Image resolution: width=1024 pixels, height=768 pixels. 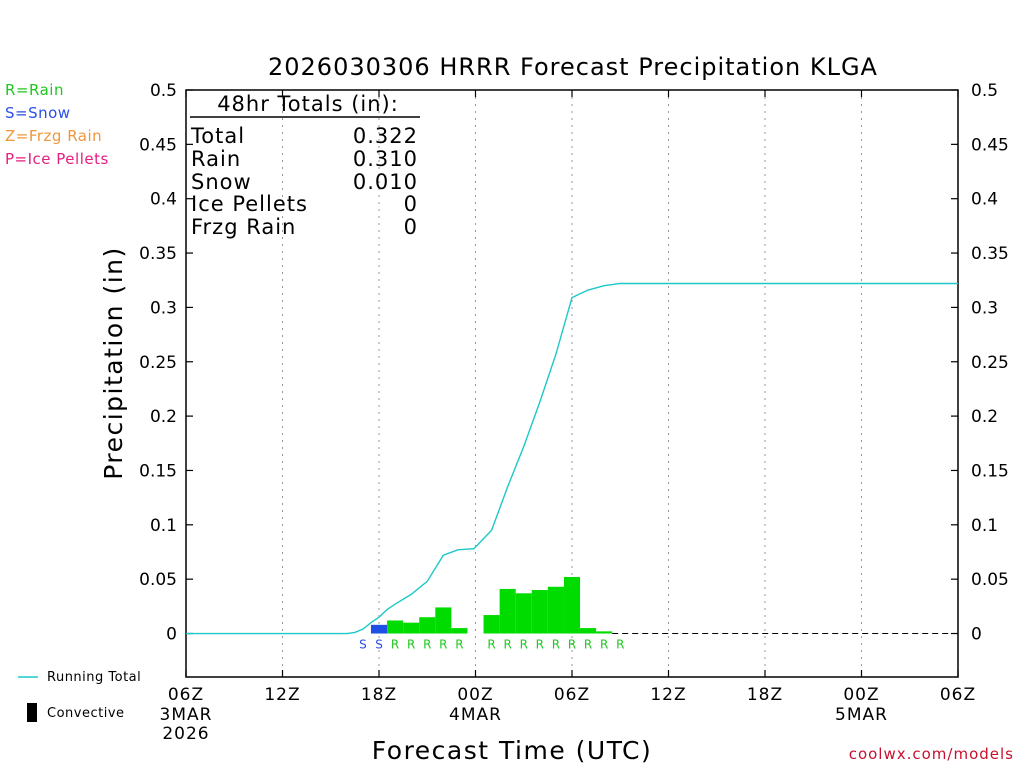 I want to click on totals-label-total: Total, so click(x=217, y=136).